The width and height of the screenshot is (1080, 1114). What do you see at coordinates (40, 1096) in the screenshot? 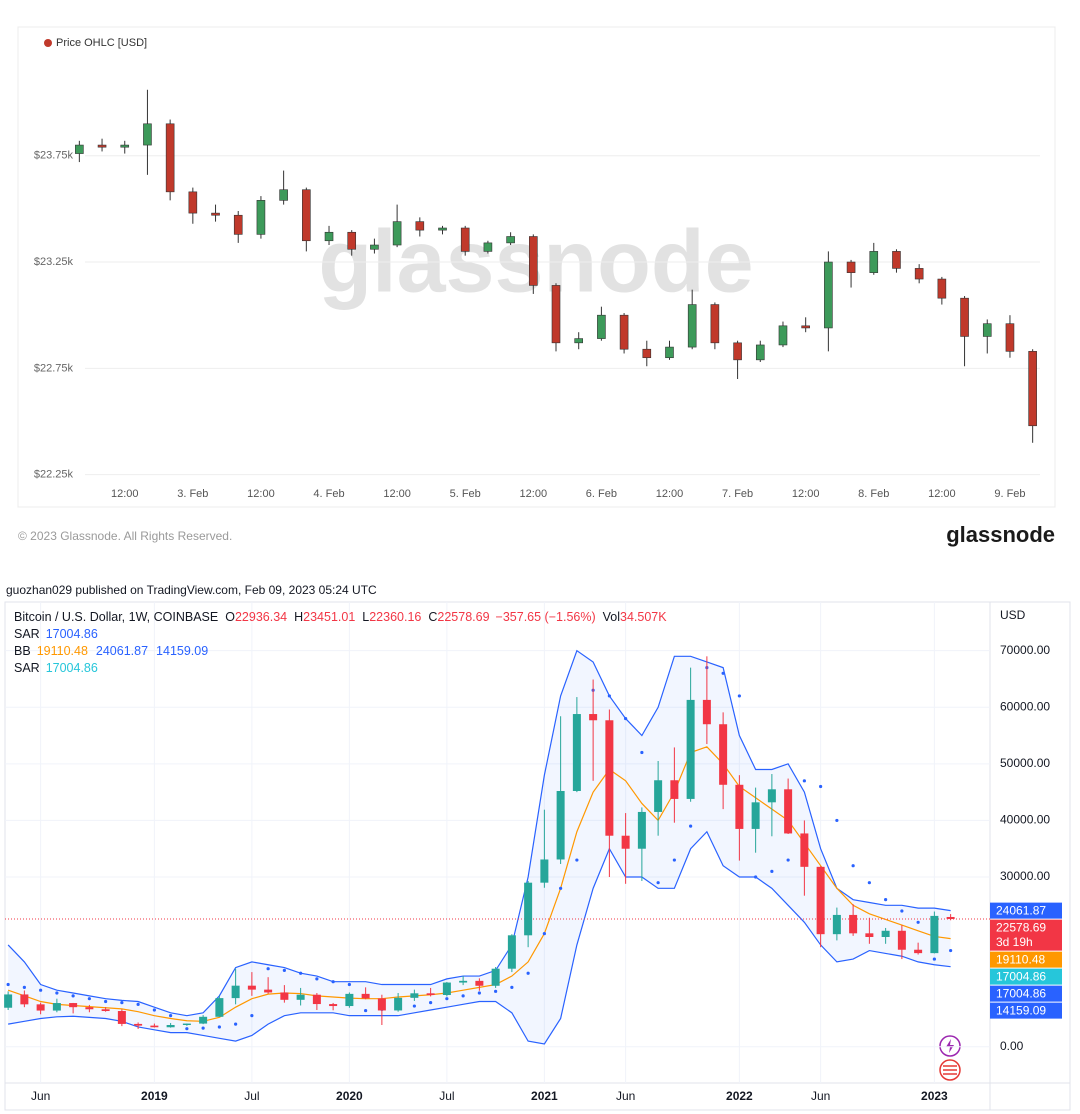
I see `x-tick-label: Jun` at bounding box center [40, 1096].